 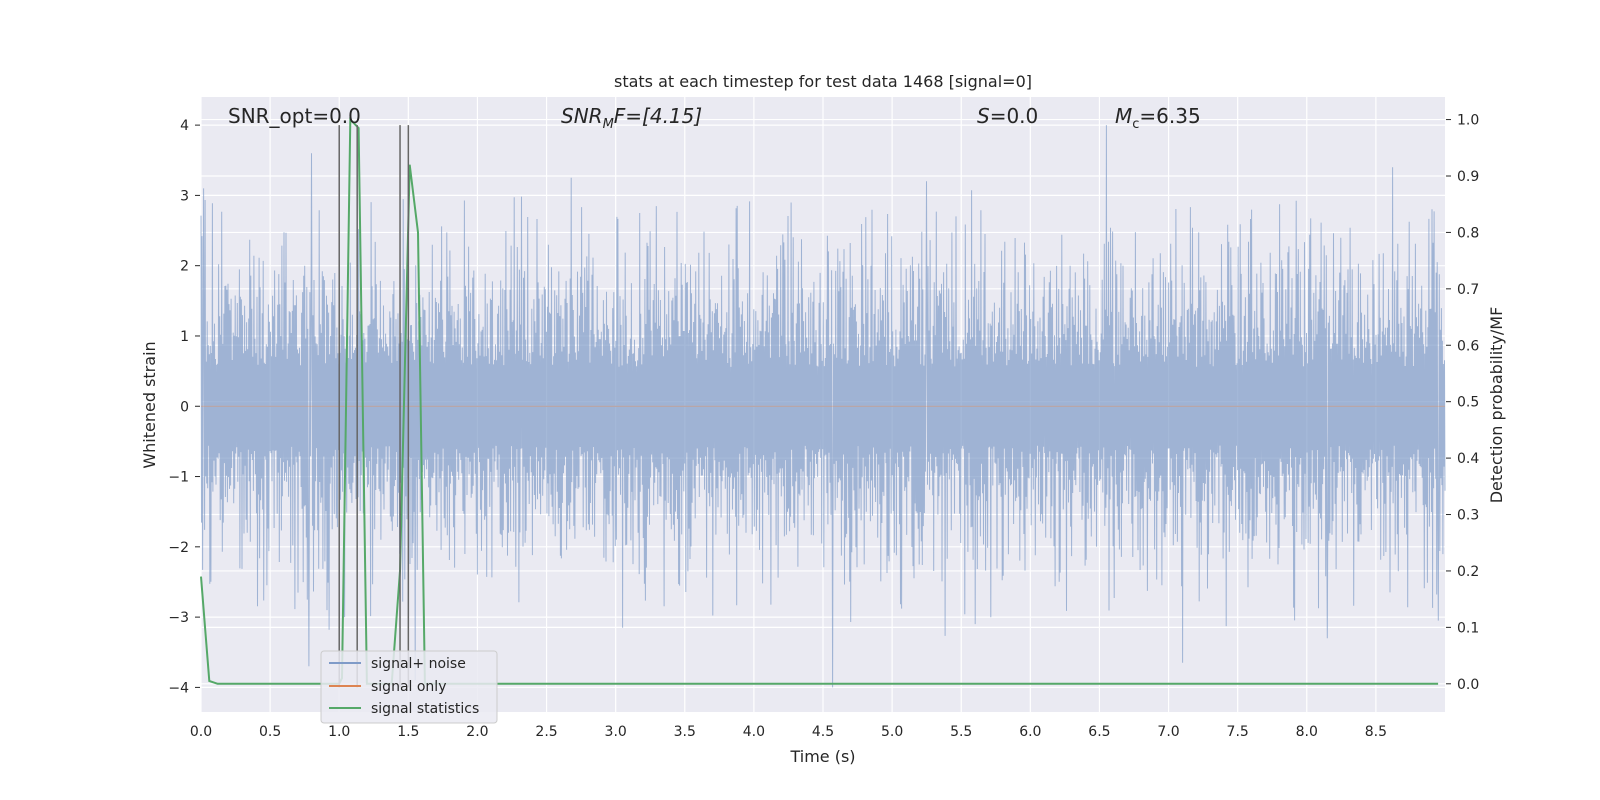 What do you see at coordinates (408, 732) in the screenshot?
I see `x-tick-label: 1.5` at bounding box center [408, 732].